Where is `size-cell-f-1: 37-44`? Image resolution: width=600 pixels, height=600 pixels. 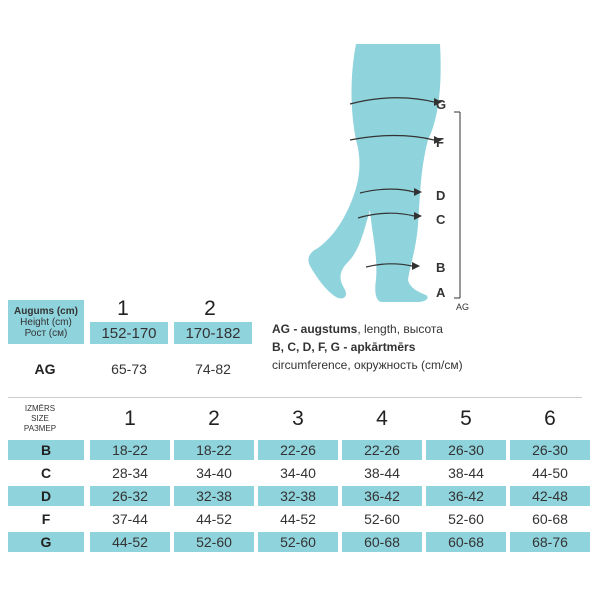 size-cell-f-1: 37-44 is located at coordinates (130, 519).